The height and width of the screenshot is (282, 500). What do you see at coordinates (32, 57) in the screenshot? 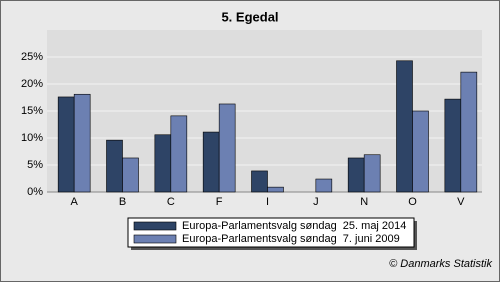
I see `y-tick-label: 25%` at bounding box center [32, 57].